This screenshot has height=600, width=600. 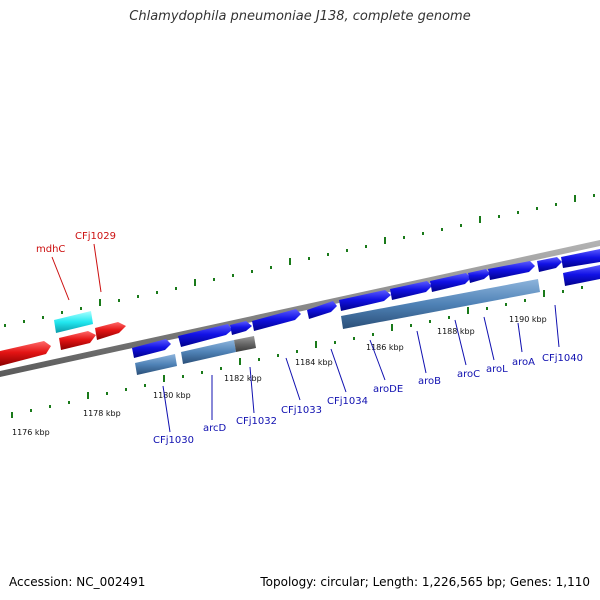 I want to click on gene-label-CFj1030: CFj1030, so click(x=173, y=440).